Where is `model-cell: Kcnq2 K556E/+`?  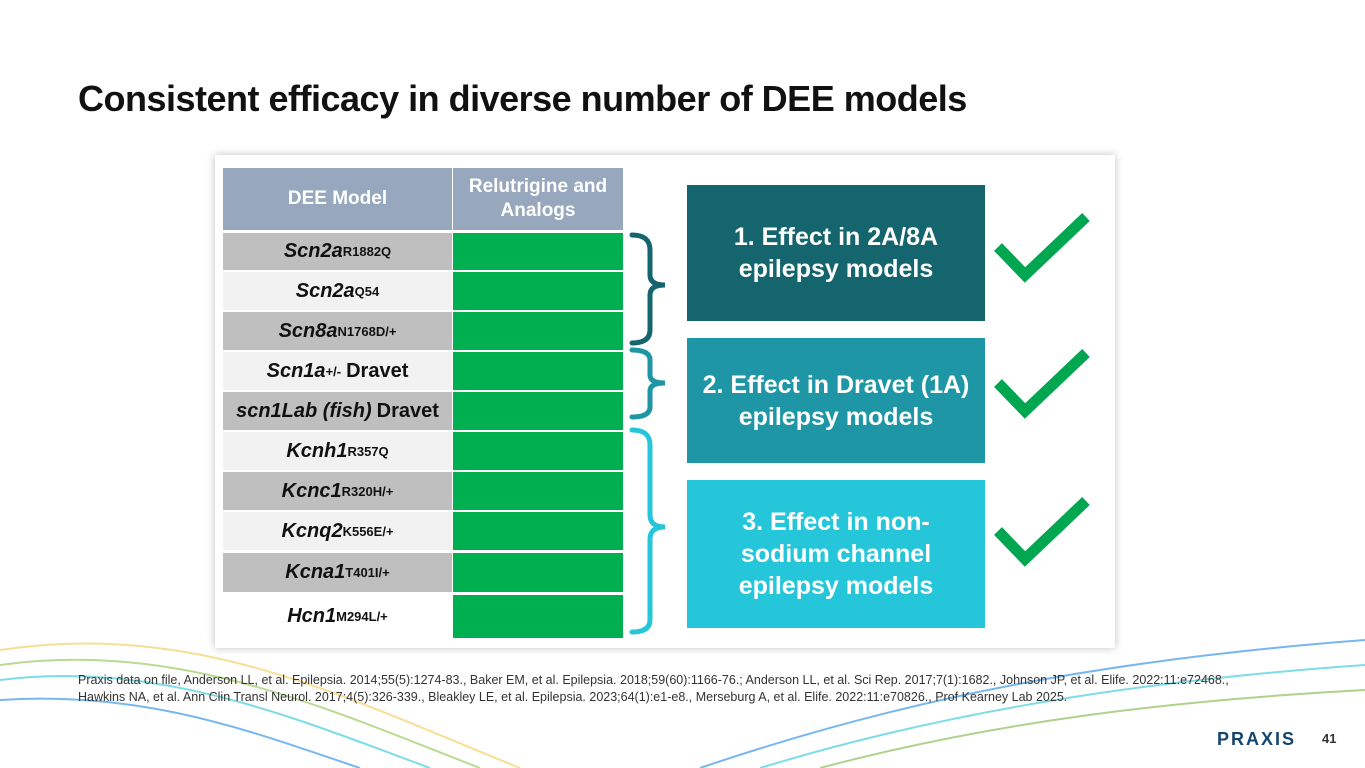
model-cell: Kcnq2 K556E/+ is located at coordinates (337, 531).